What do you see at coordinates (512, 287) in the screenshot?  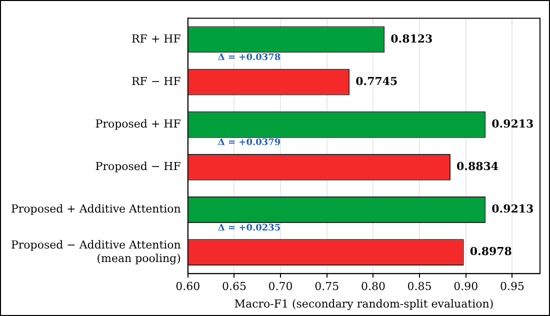 I see `x-tick-label: 0.95` at bounding box center [512, 287].